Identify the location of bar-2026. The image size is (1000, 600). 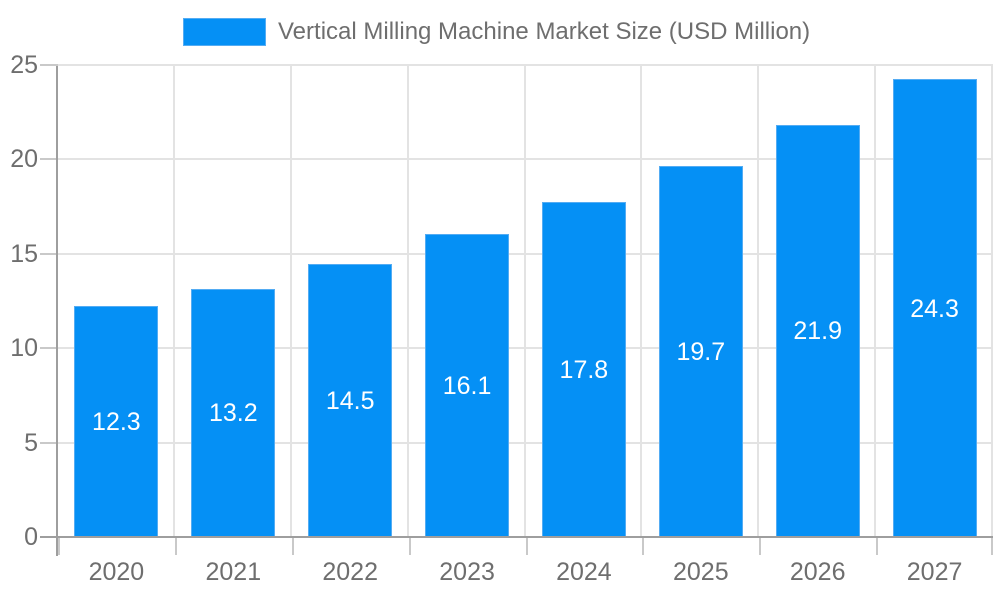
(817, 331).